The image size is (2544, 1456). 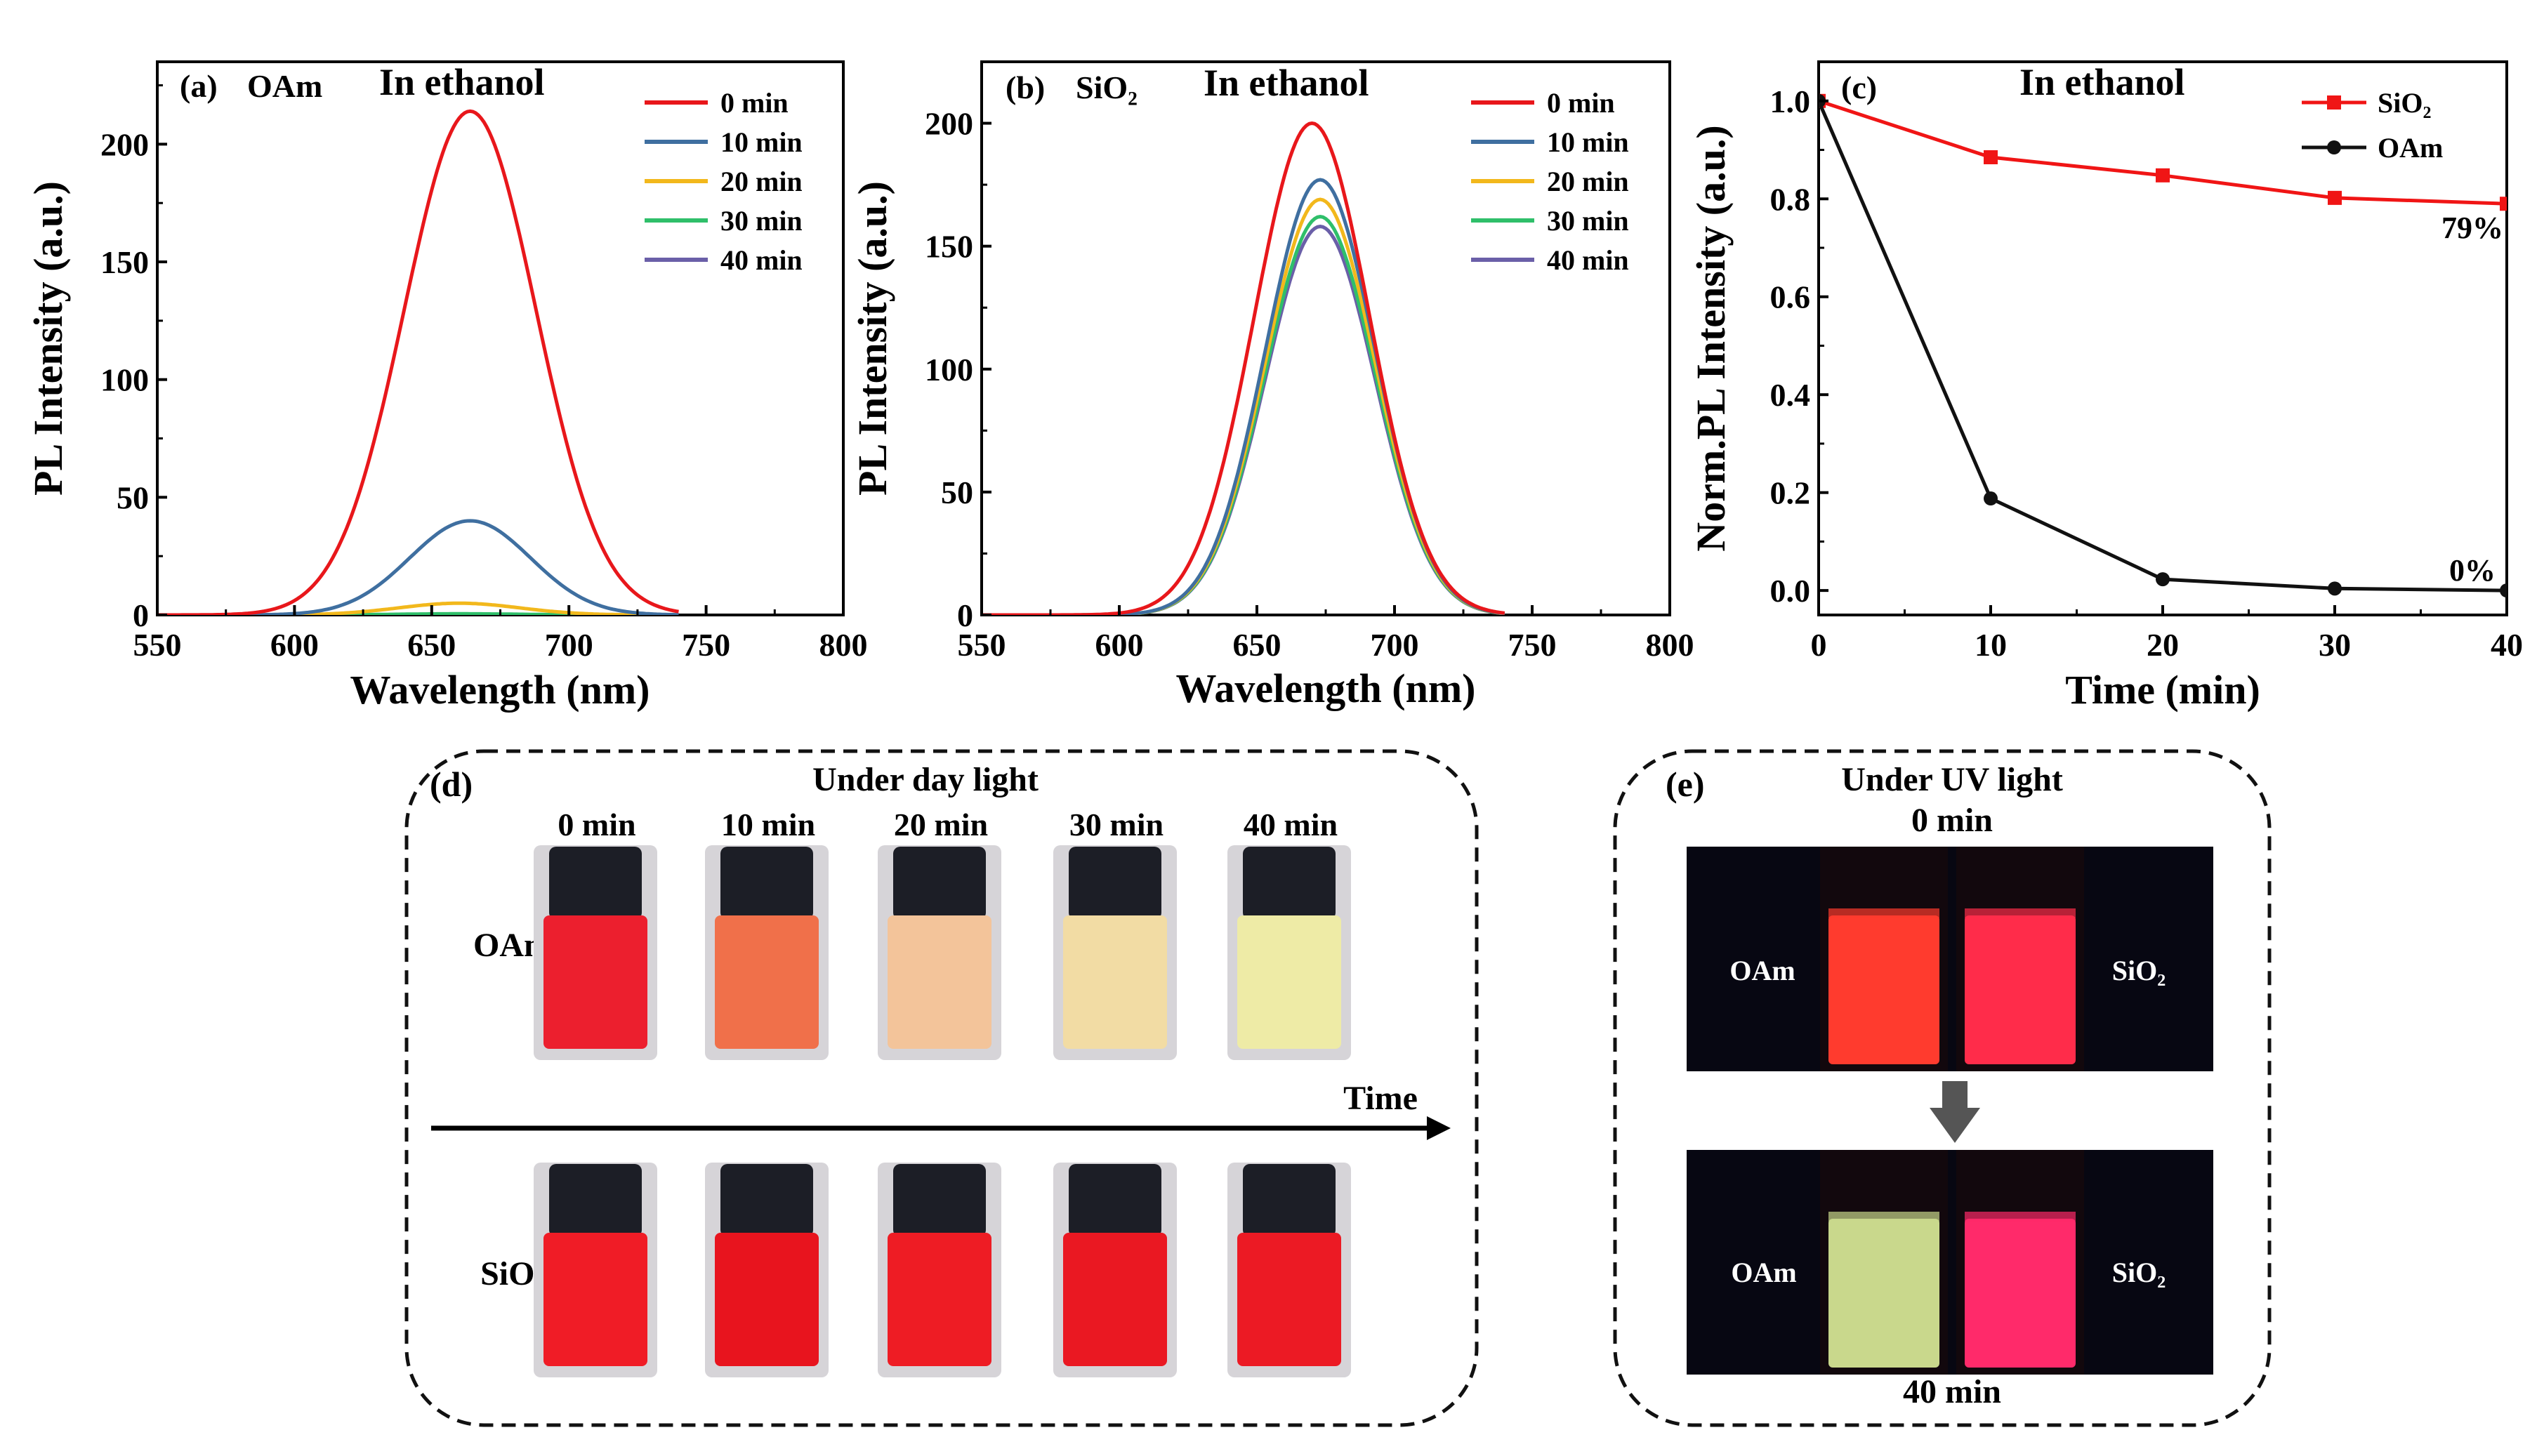 What do you see at coordinates (1439, 1128) in the screenshot?
I see `time-arrow-head-icon` at bounding box center [1439, 1128].